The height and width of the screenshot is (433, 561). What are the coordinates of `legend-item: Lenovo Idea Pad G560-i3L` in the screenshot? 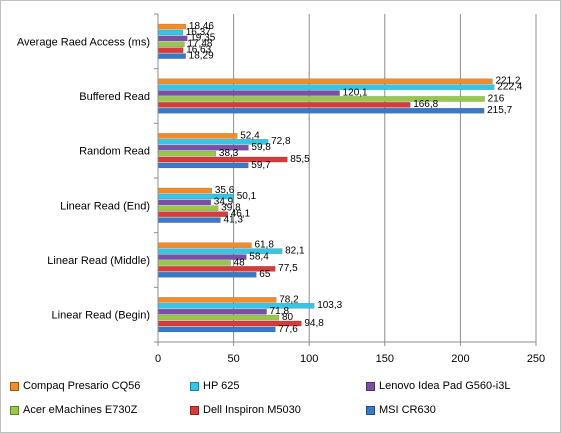 It's located at (438, 386).